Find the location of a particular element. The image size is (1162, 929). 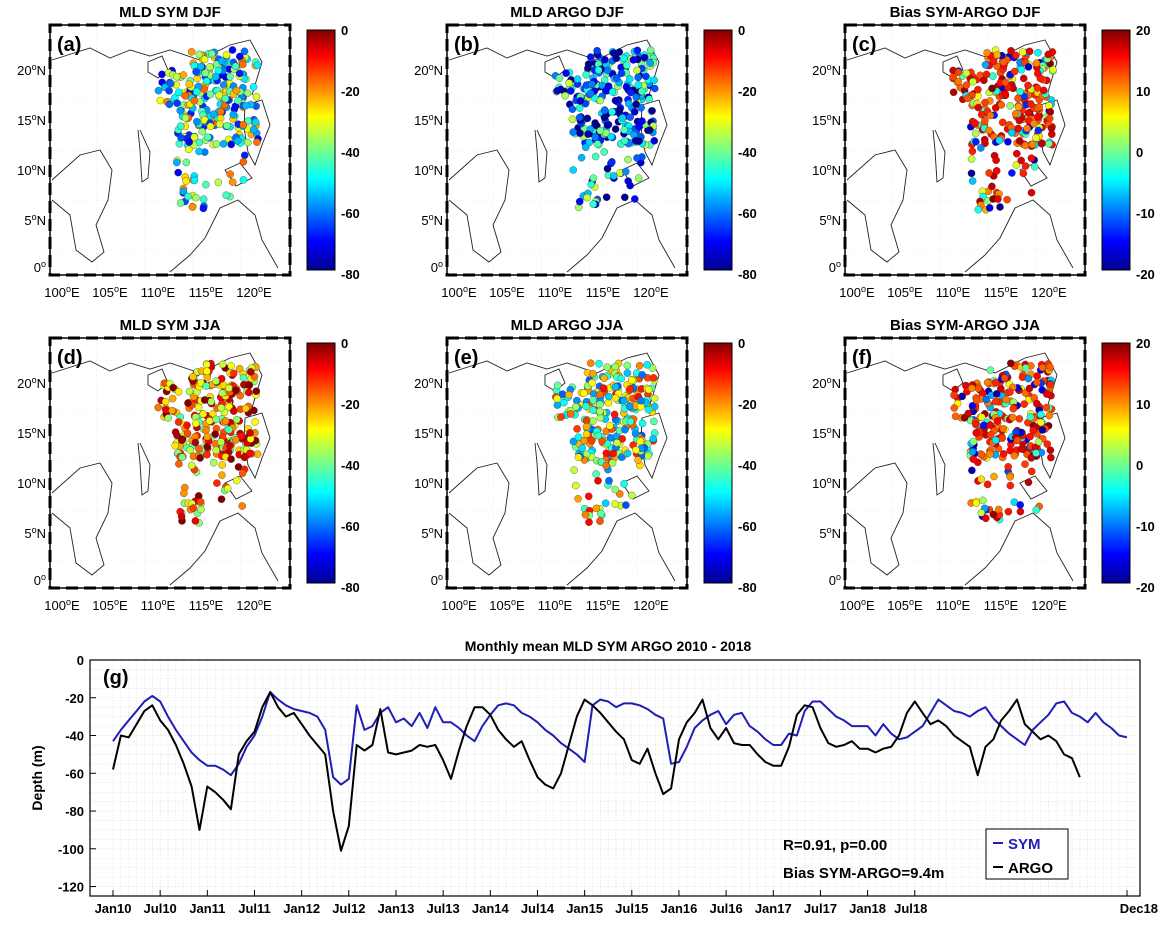

latitude-labels: 20oN 15oN 10oN 5oN 0o is located at coordinates (428, 168).